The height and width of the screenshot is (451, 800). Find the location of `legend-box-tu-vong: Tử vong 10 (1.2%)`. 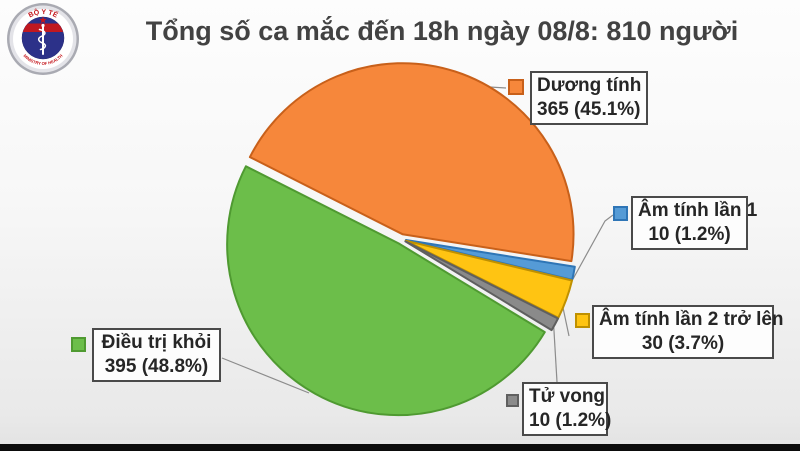

legend-box-tu-vong: Tử vong 10 (1.2%) is located at coordinates (567, 409).